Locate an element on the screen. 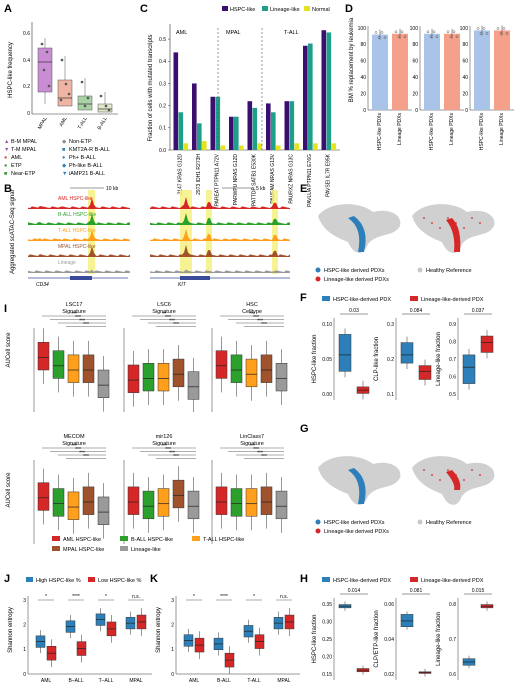 This screenshot has width=520, height=695. panel-c-group: T-ALL is located at coordinates (291, 33).